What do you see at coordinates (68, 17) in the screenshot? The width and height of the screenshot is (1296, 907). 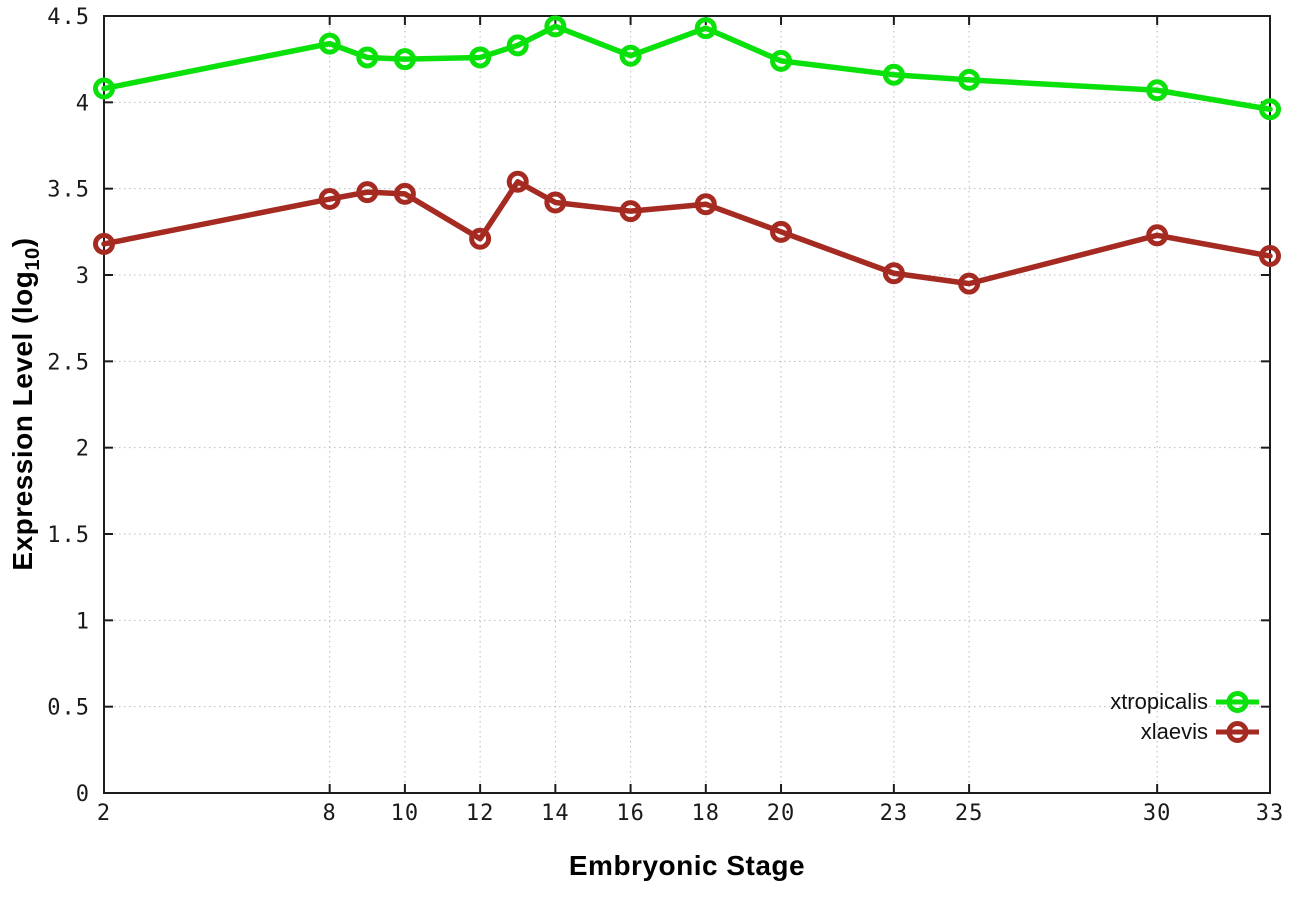 I see `y-tick-label: 4.5` at bounding box center [68, 17].